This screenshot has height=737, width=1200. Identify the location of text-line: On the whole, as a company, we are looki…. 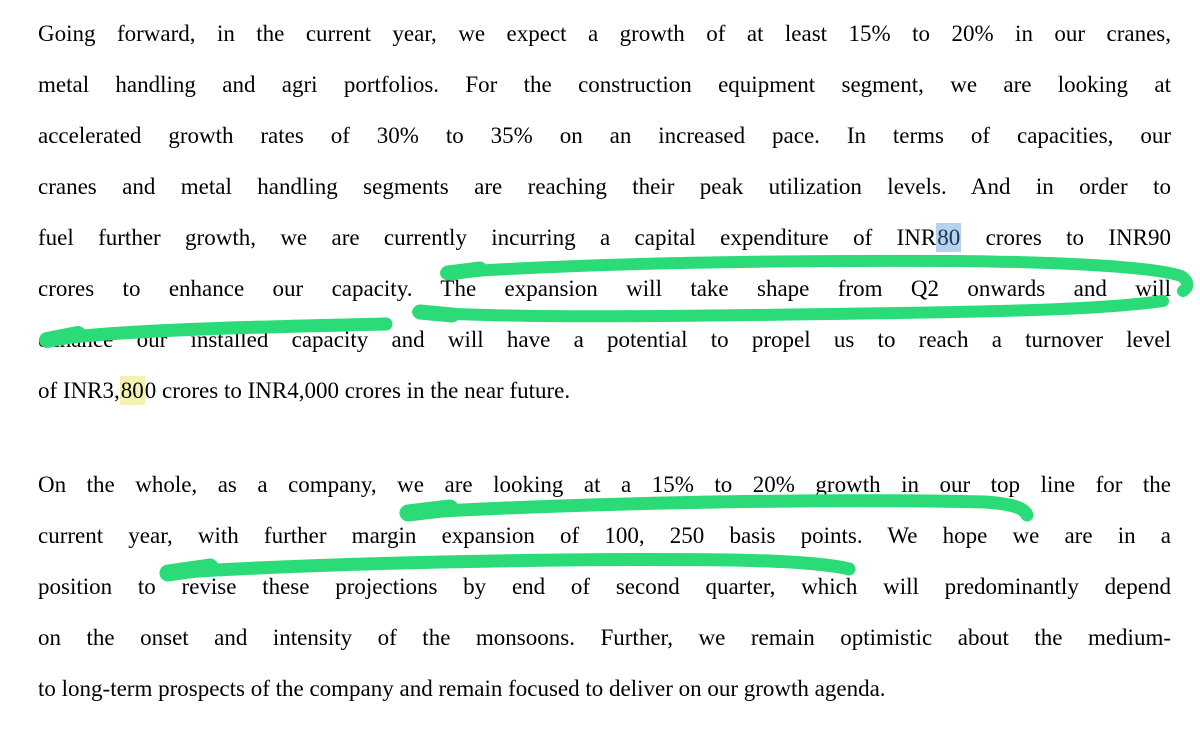
(604, 484).